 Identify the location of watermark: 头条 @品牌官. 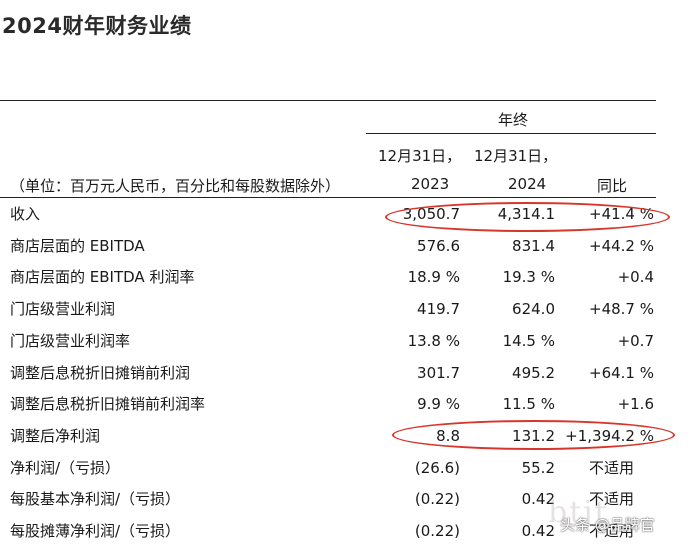
(607, 525).